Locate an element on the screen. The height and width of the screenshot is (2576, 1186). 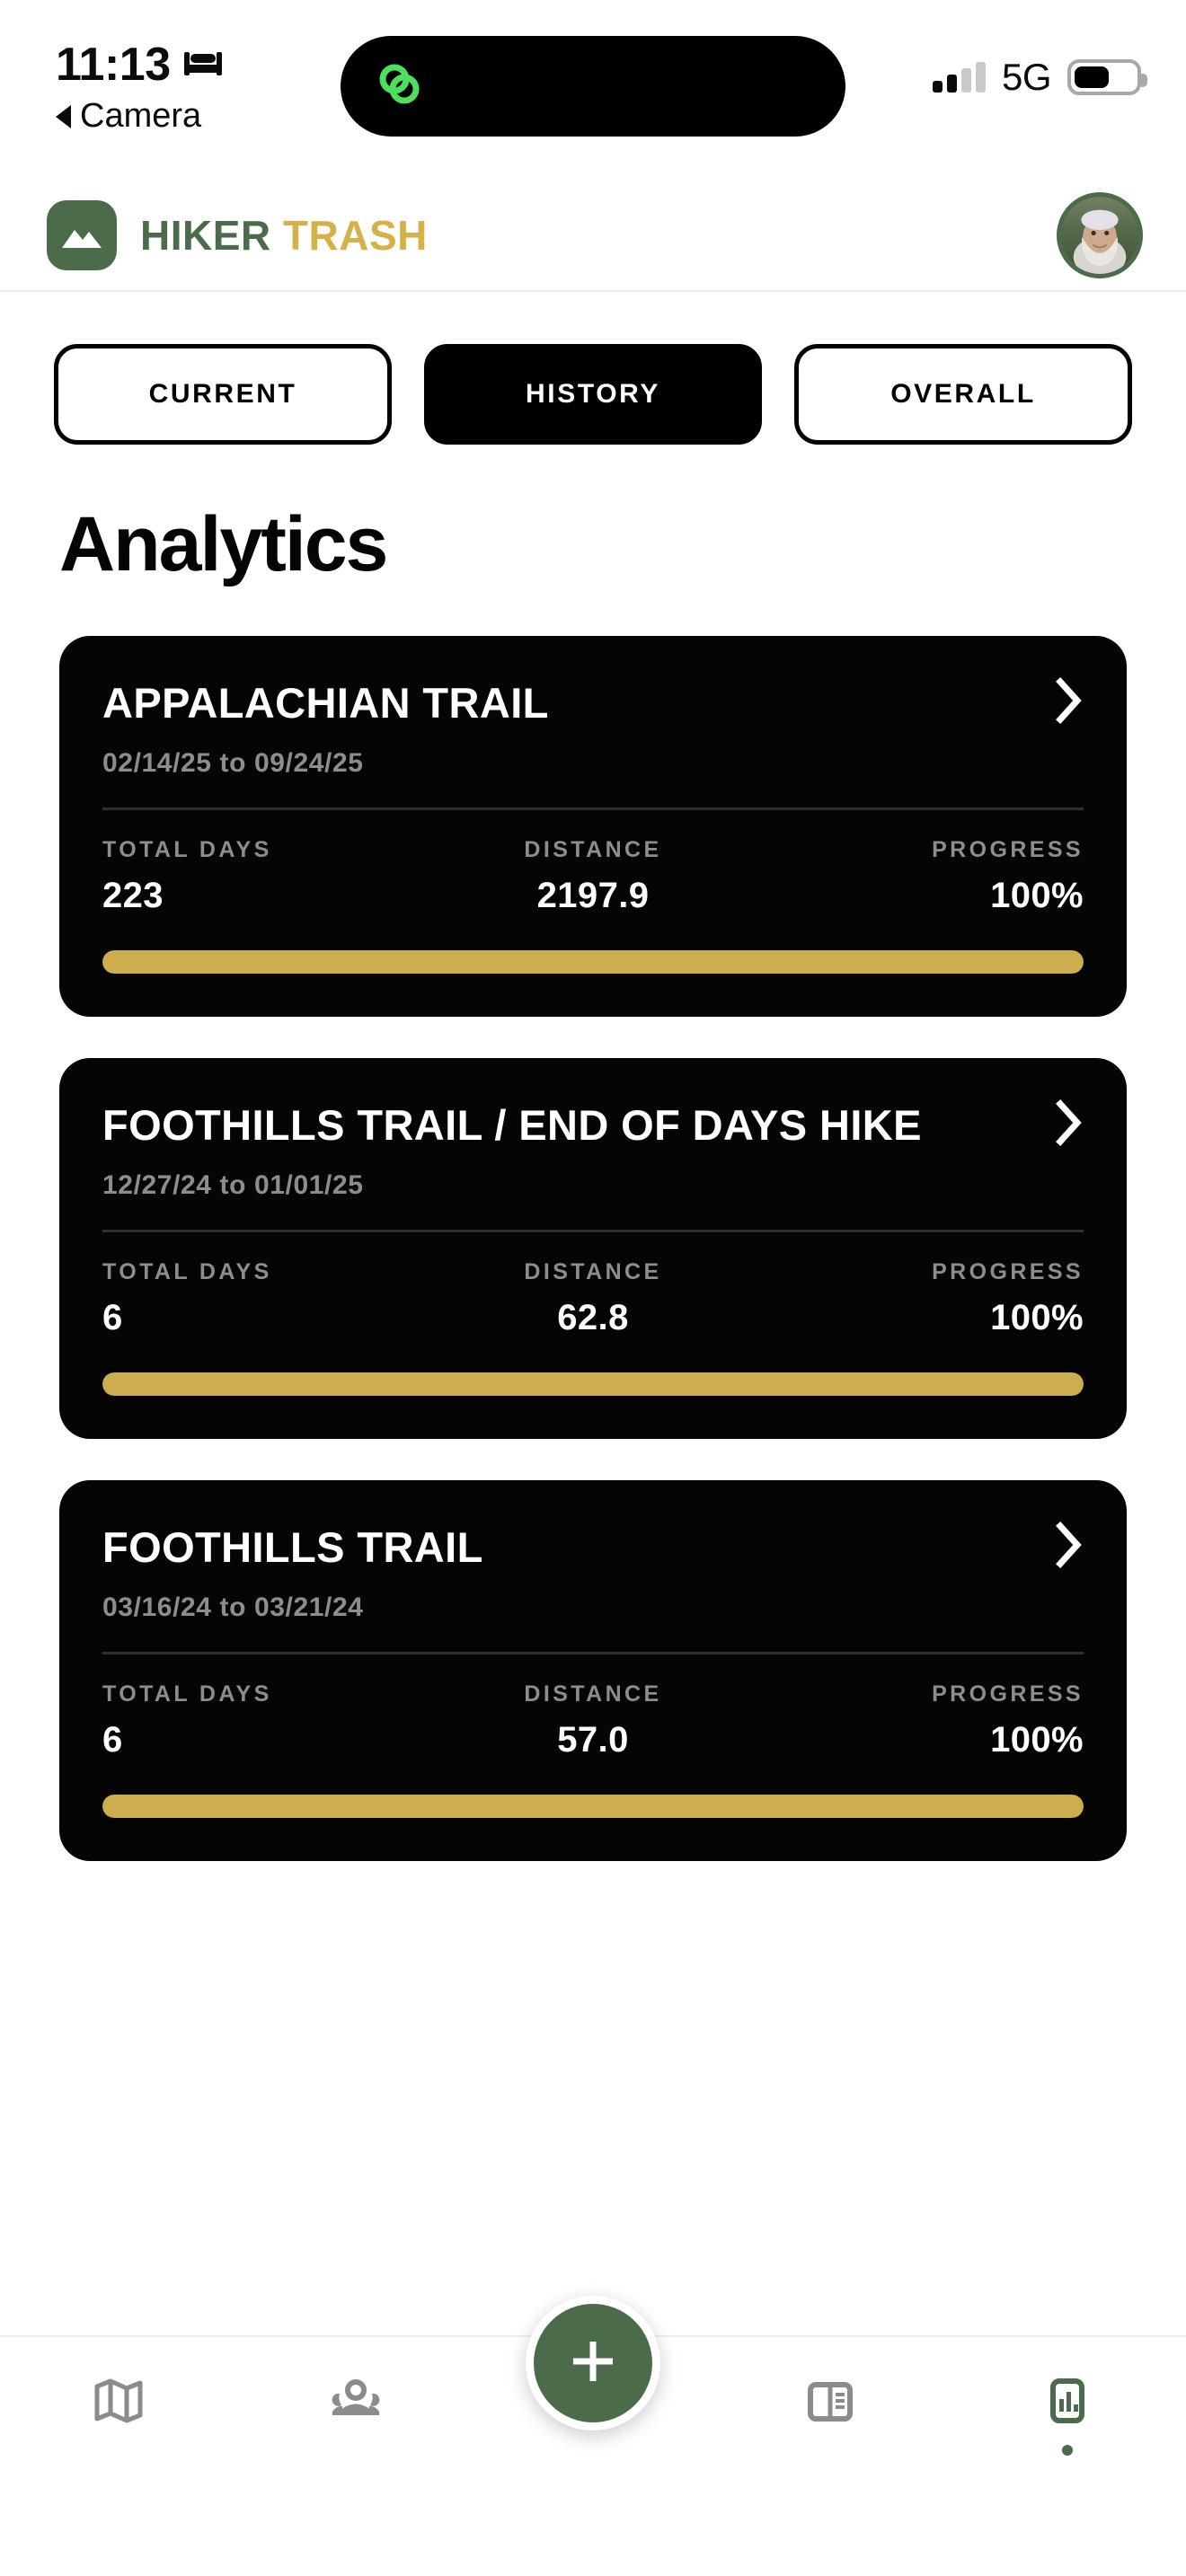
brand-word-trash: TRASH is located at coordinates (355, 235).